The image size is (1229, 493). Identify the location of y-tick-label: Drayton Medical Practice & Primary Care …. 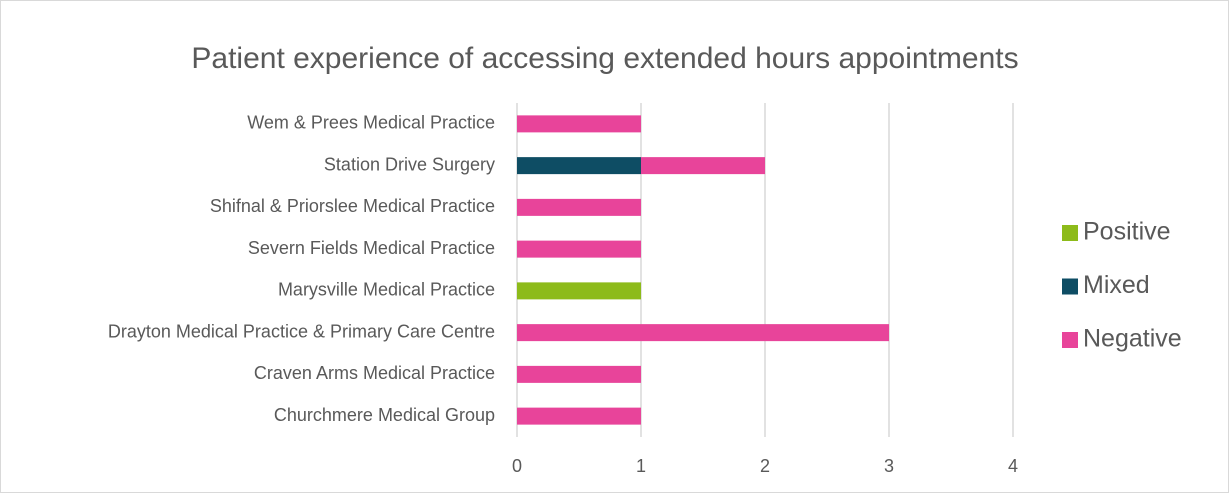
(301, 331).